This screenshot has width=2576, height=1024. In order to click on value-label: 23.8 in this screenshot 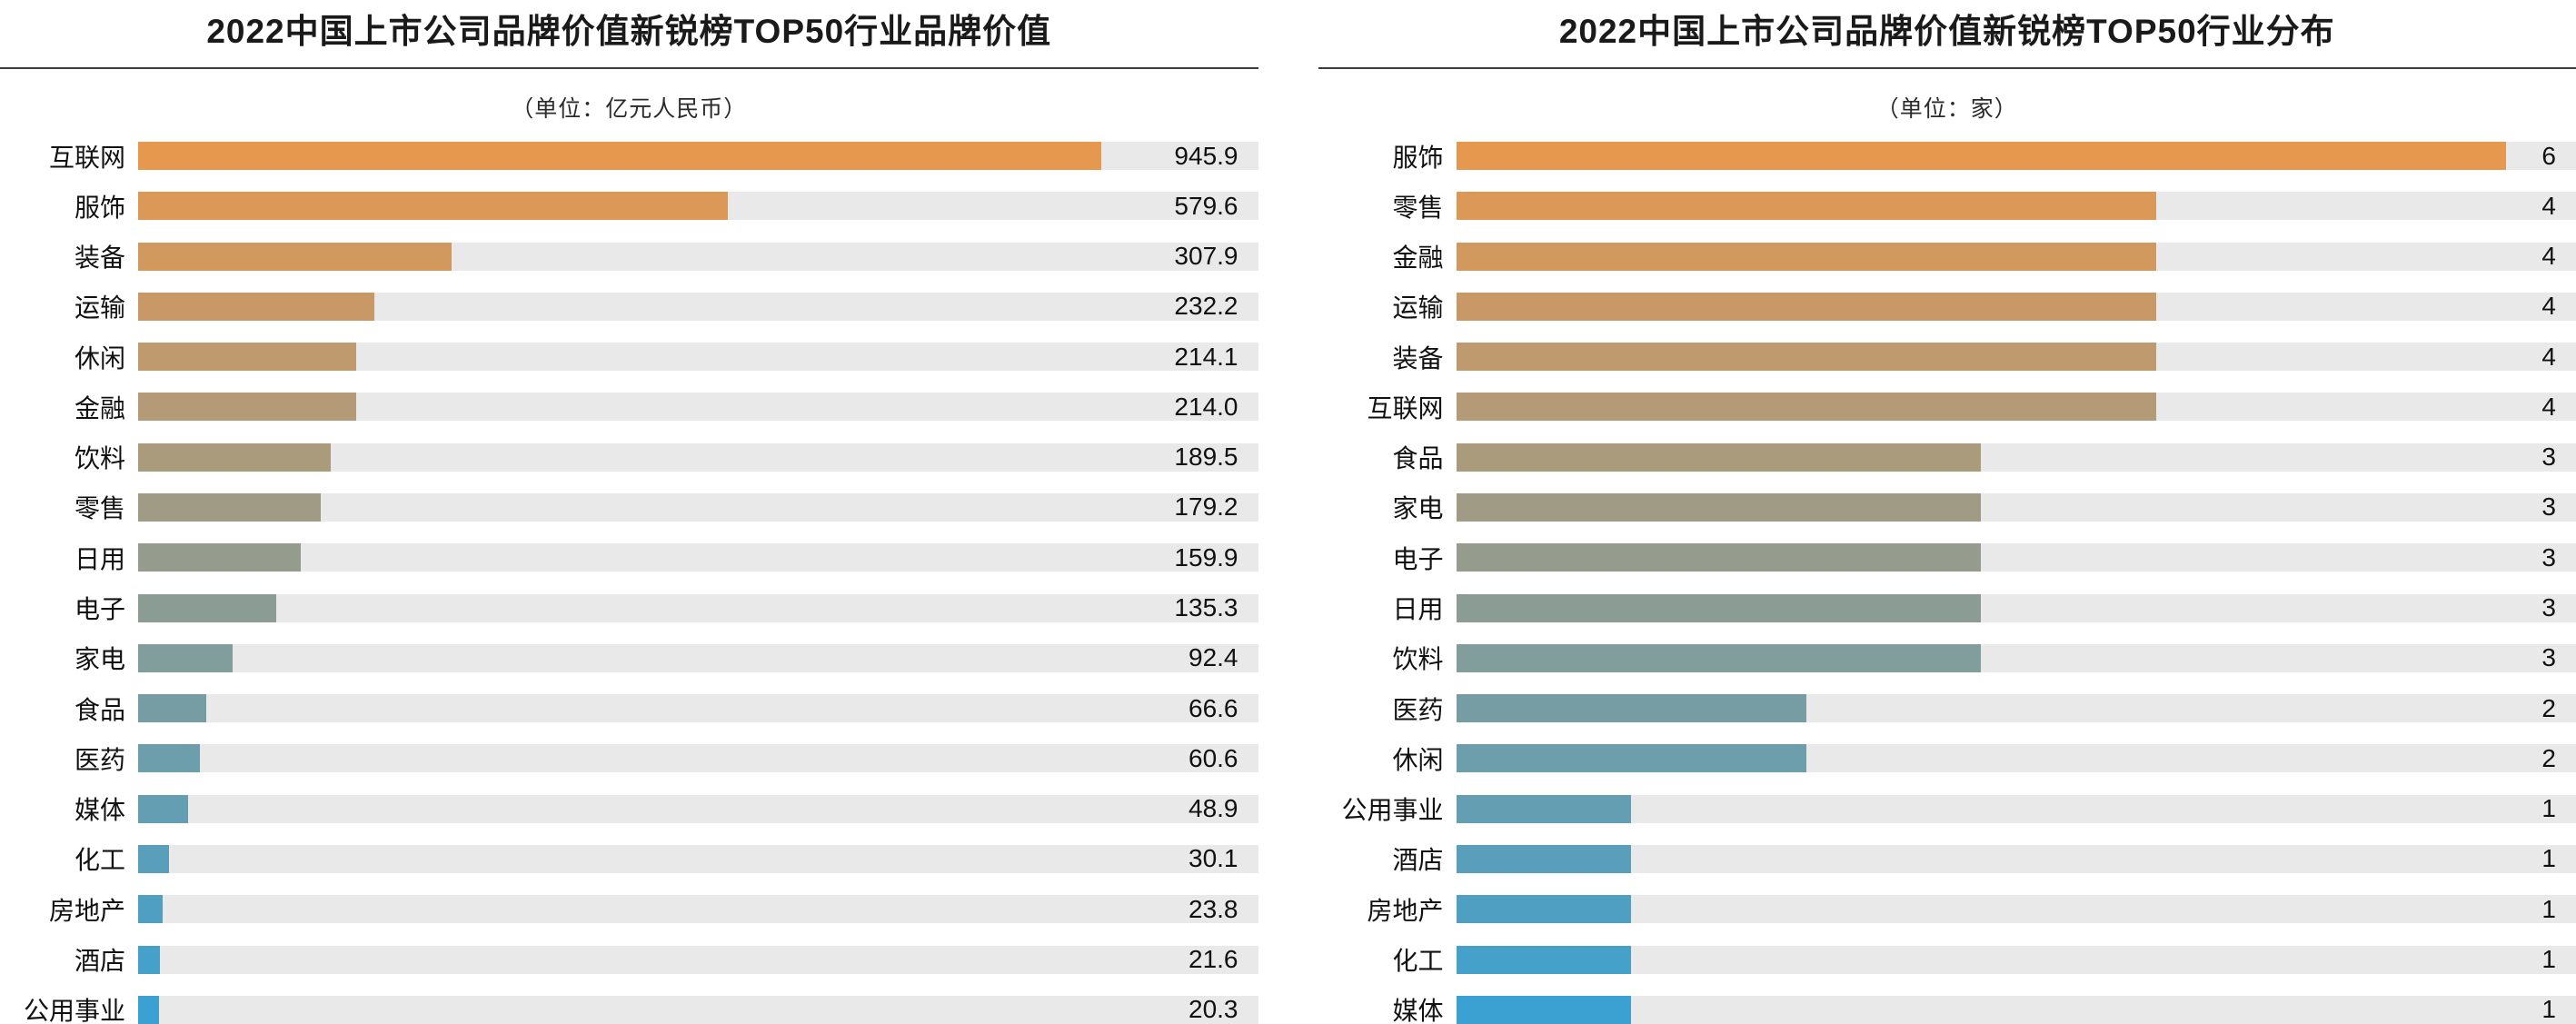, I will do `click(1213, 908)`.